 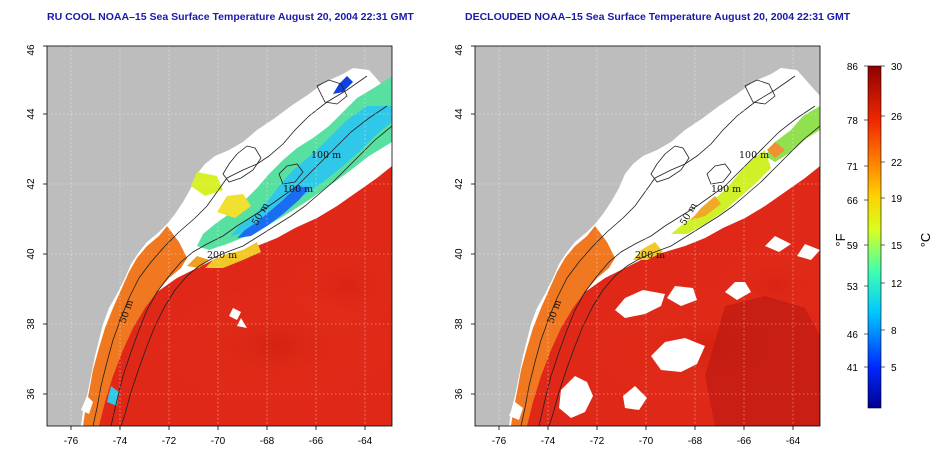 What do you see at coordinates (874, 237) in the screenshot?
I see `colorbar-gradient` at bounding box center [874, 237].